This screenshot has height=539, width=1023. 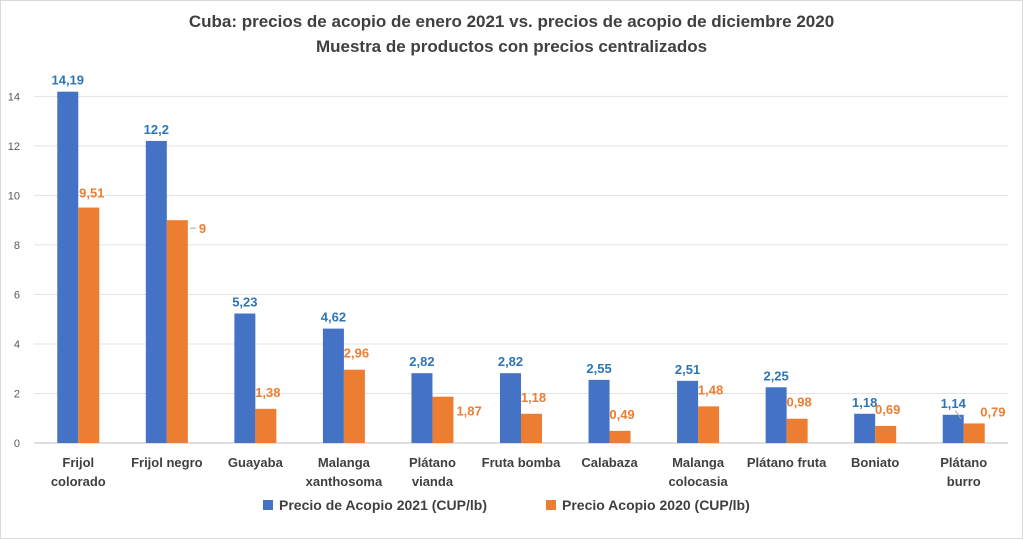 What do you see at coordinates (256, 462) in the screenshot?
I see `x-tick-label: Guayaba` at bounding box center [256, 462].